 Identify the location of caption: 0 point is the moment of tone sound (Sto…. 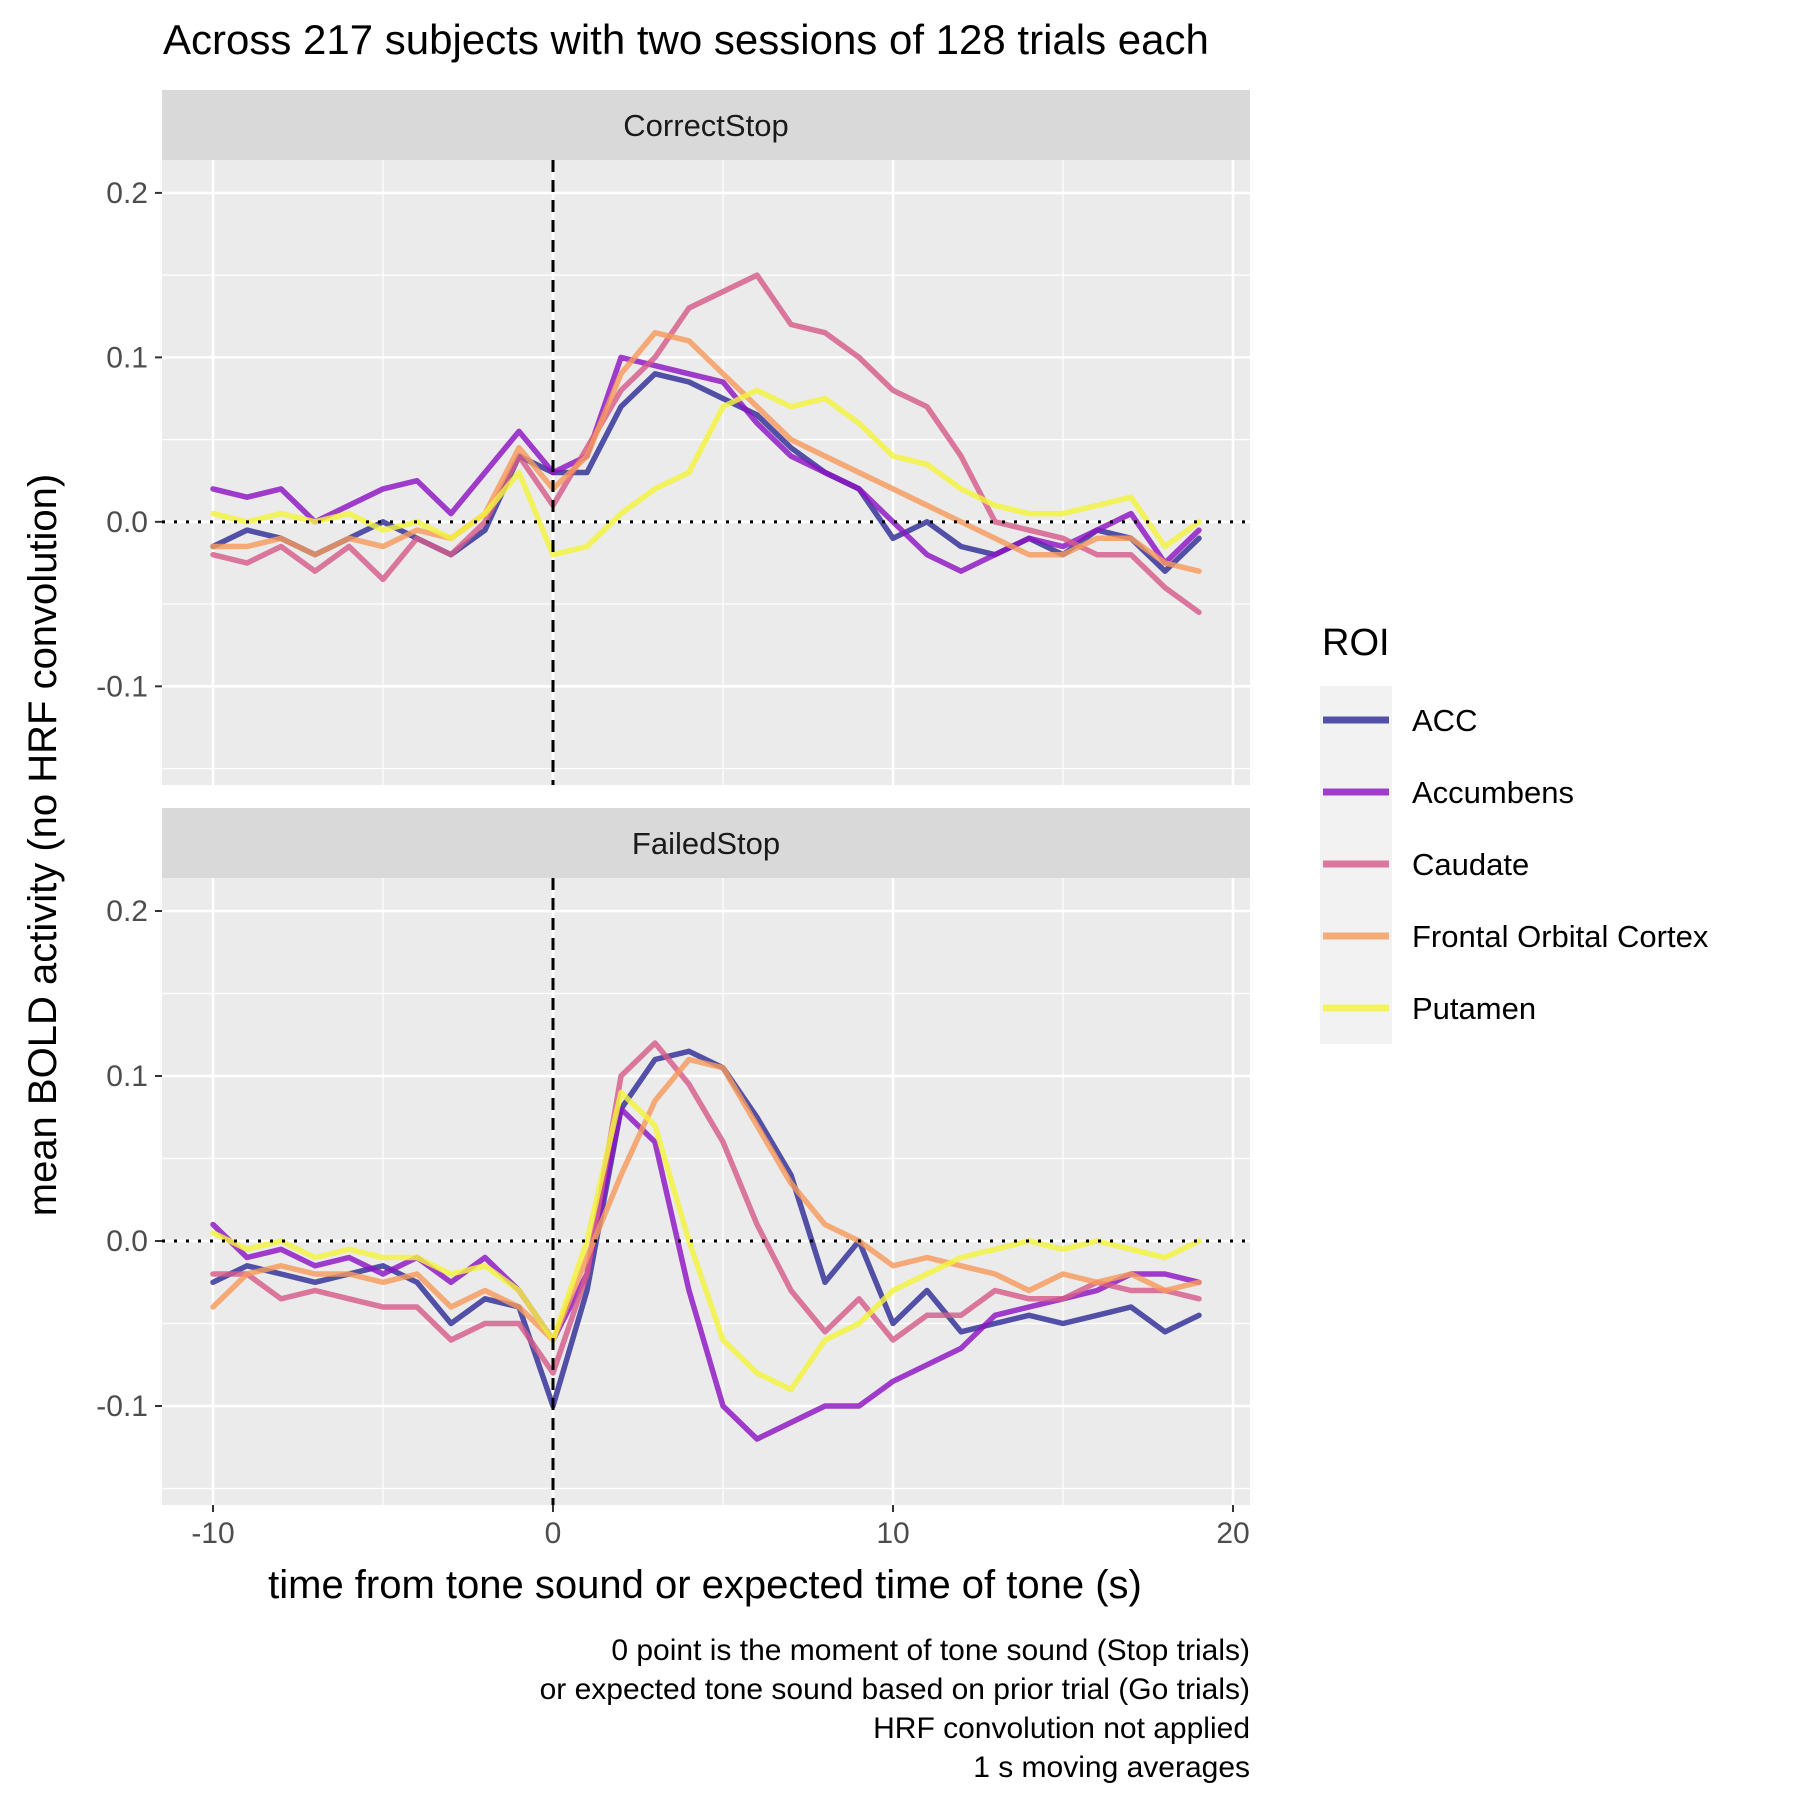
(895, 1709).